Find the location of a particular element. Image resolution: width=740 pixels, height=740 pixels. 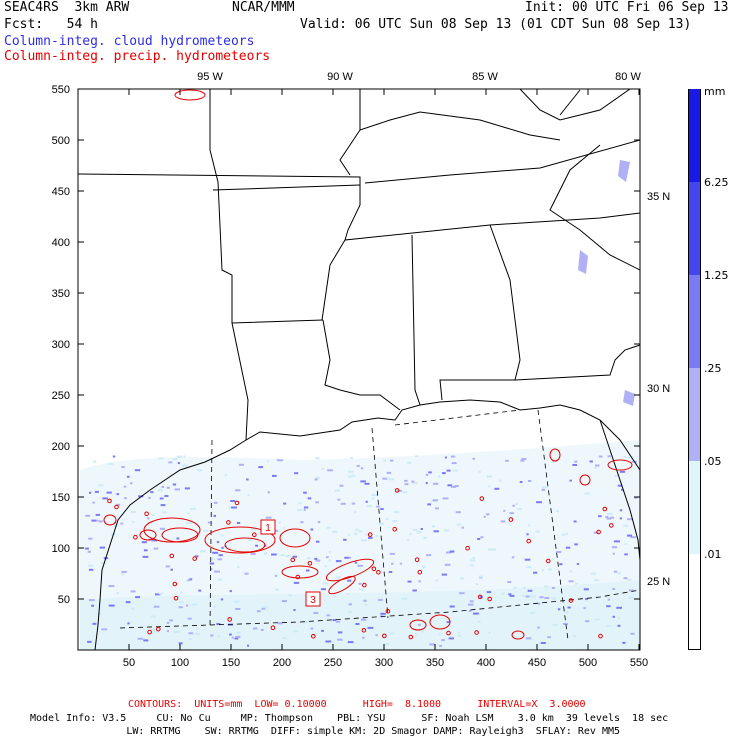

x-tick-label: 200 is located at coordinates (282, 663).